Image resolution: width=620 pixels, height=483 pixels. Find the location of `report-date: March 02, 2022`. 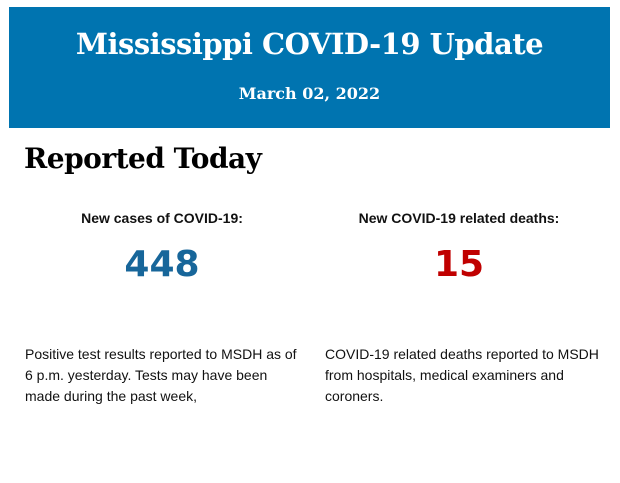

report-date: March 02, 2022 is located at coordinates (309, 93).